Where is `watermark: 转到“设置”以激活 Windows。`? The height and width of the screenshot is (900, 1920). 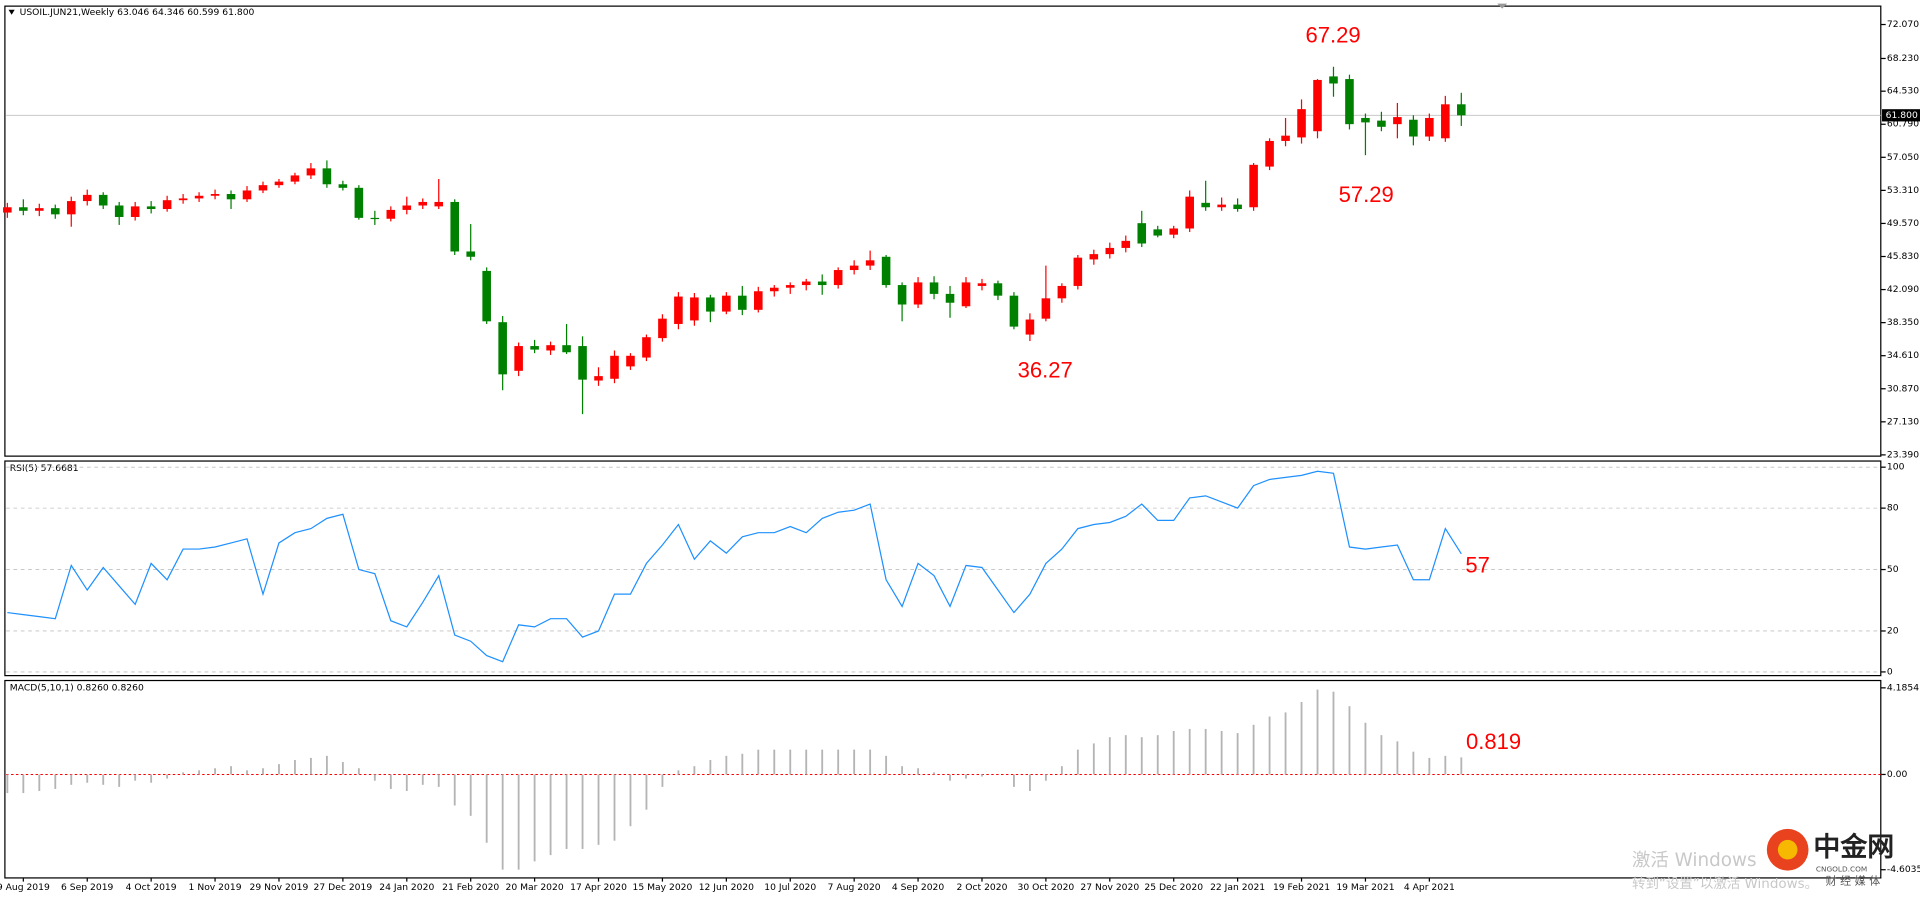 watermark: 转到“设置”以激活 Windows。 is located at coordinates (1725, 884).